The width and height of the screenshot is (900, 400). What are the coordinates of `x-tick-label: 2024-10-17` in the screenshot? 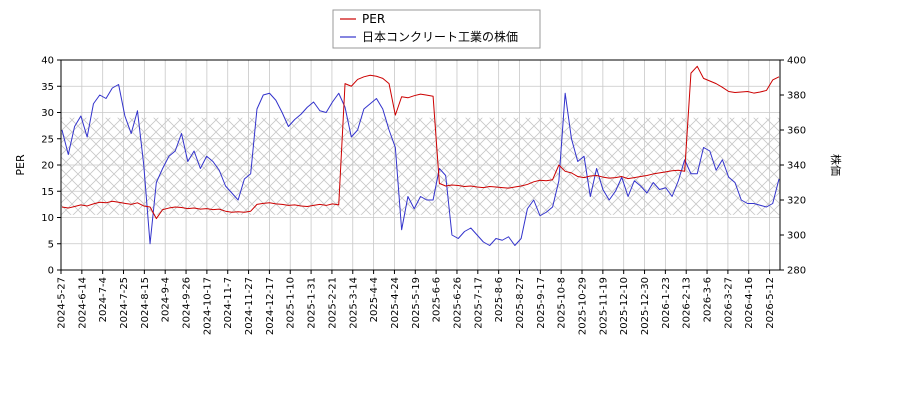 It's located at (207, 306).